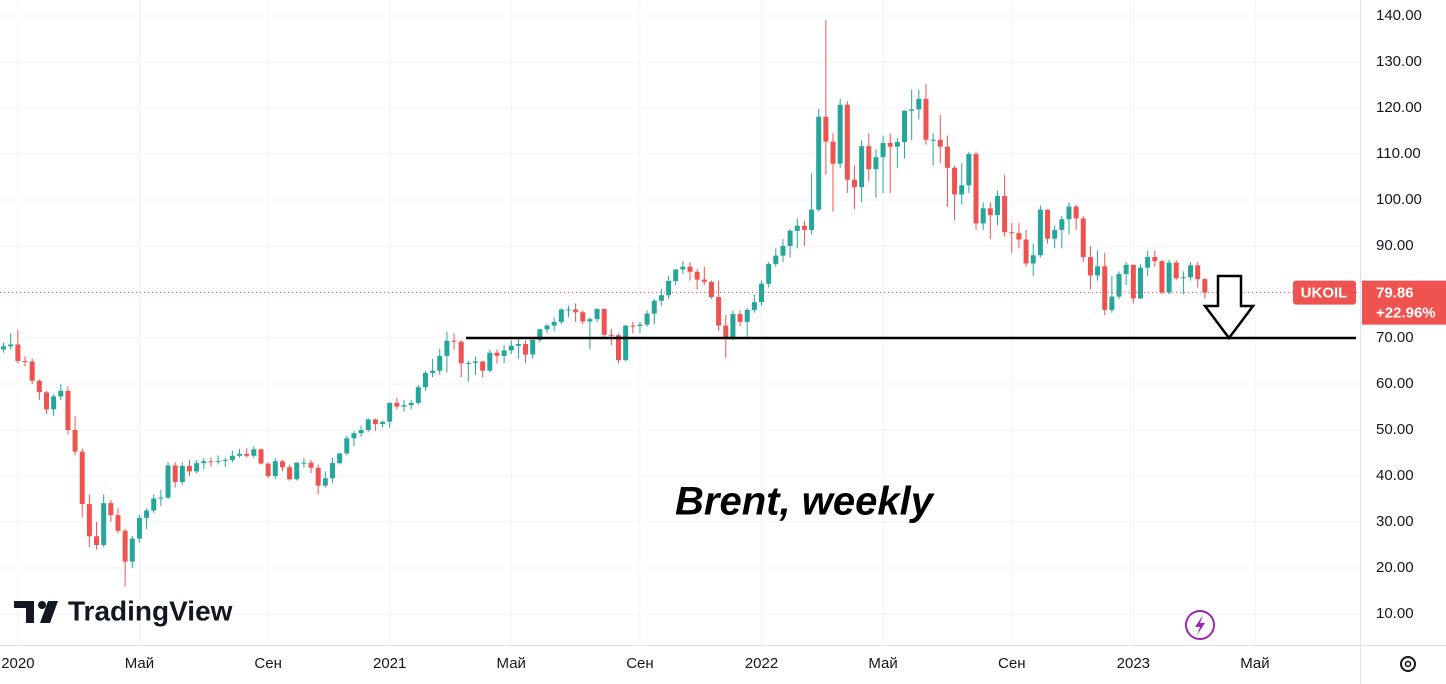 This screenshot has width=1446, height=684. Describe the element at coordinates (1399, 61) in the screenshot. I see `y-tick-label: 130.00` at that location.